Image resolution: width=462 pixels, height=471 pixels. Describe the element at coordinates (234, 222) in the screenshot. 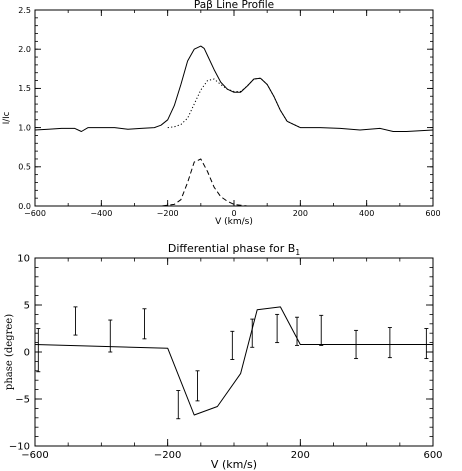

I see `line-profile-xlabel: V (km/s)` at that location.